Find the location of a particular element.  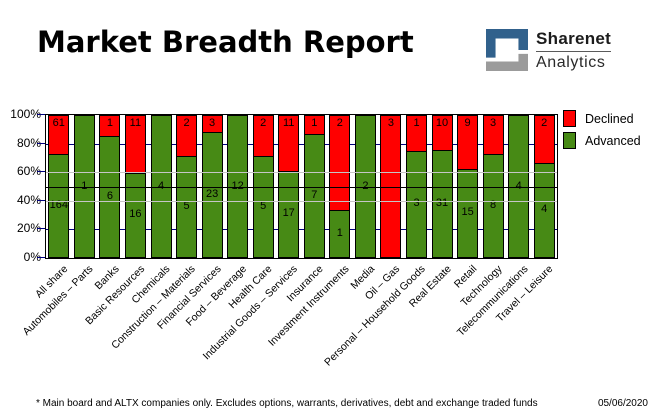

bar-value-advanced: 16 is located at coordinates (135, 214).